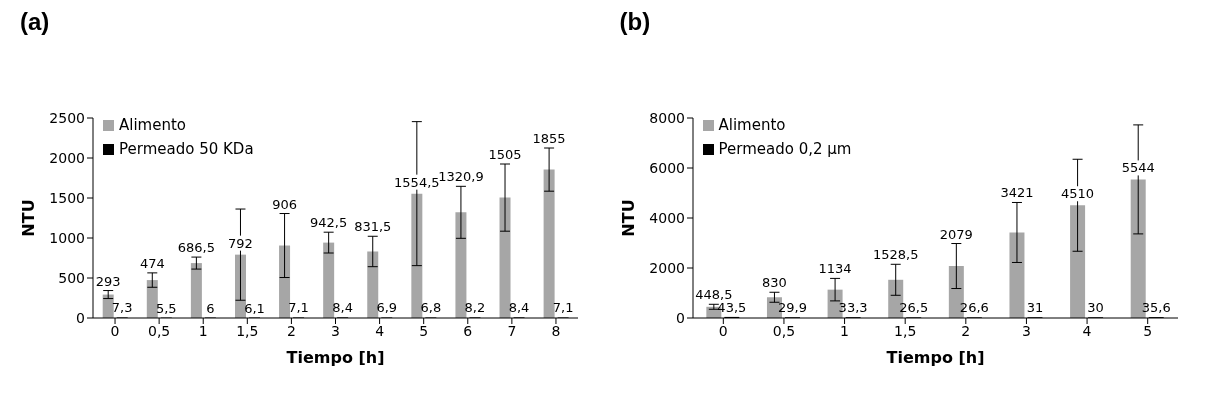 This screenshot has width=1205, height=405. I want to click on data-label: 29,9, so click(792, 308).